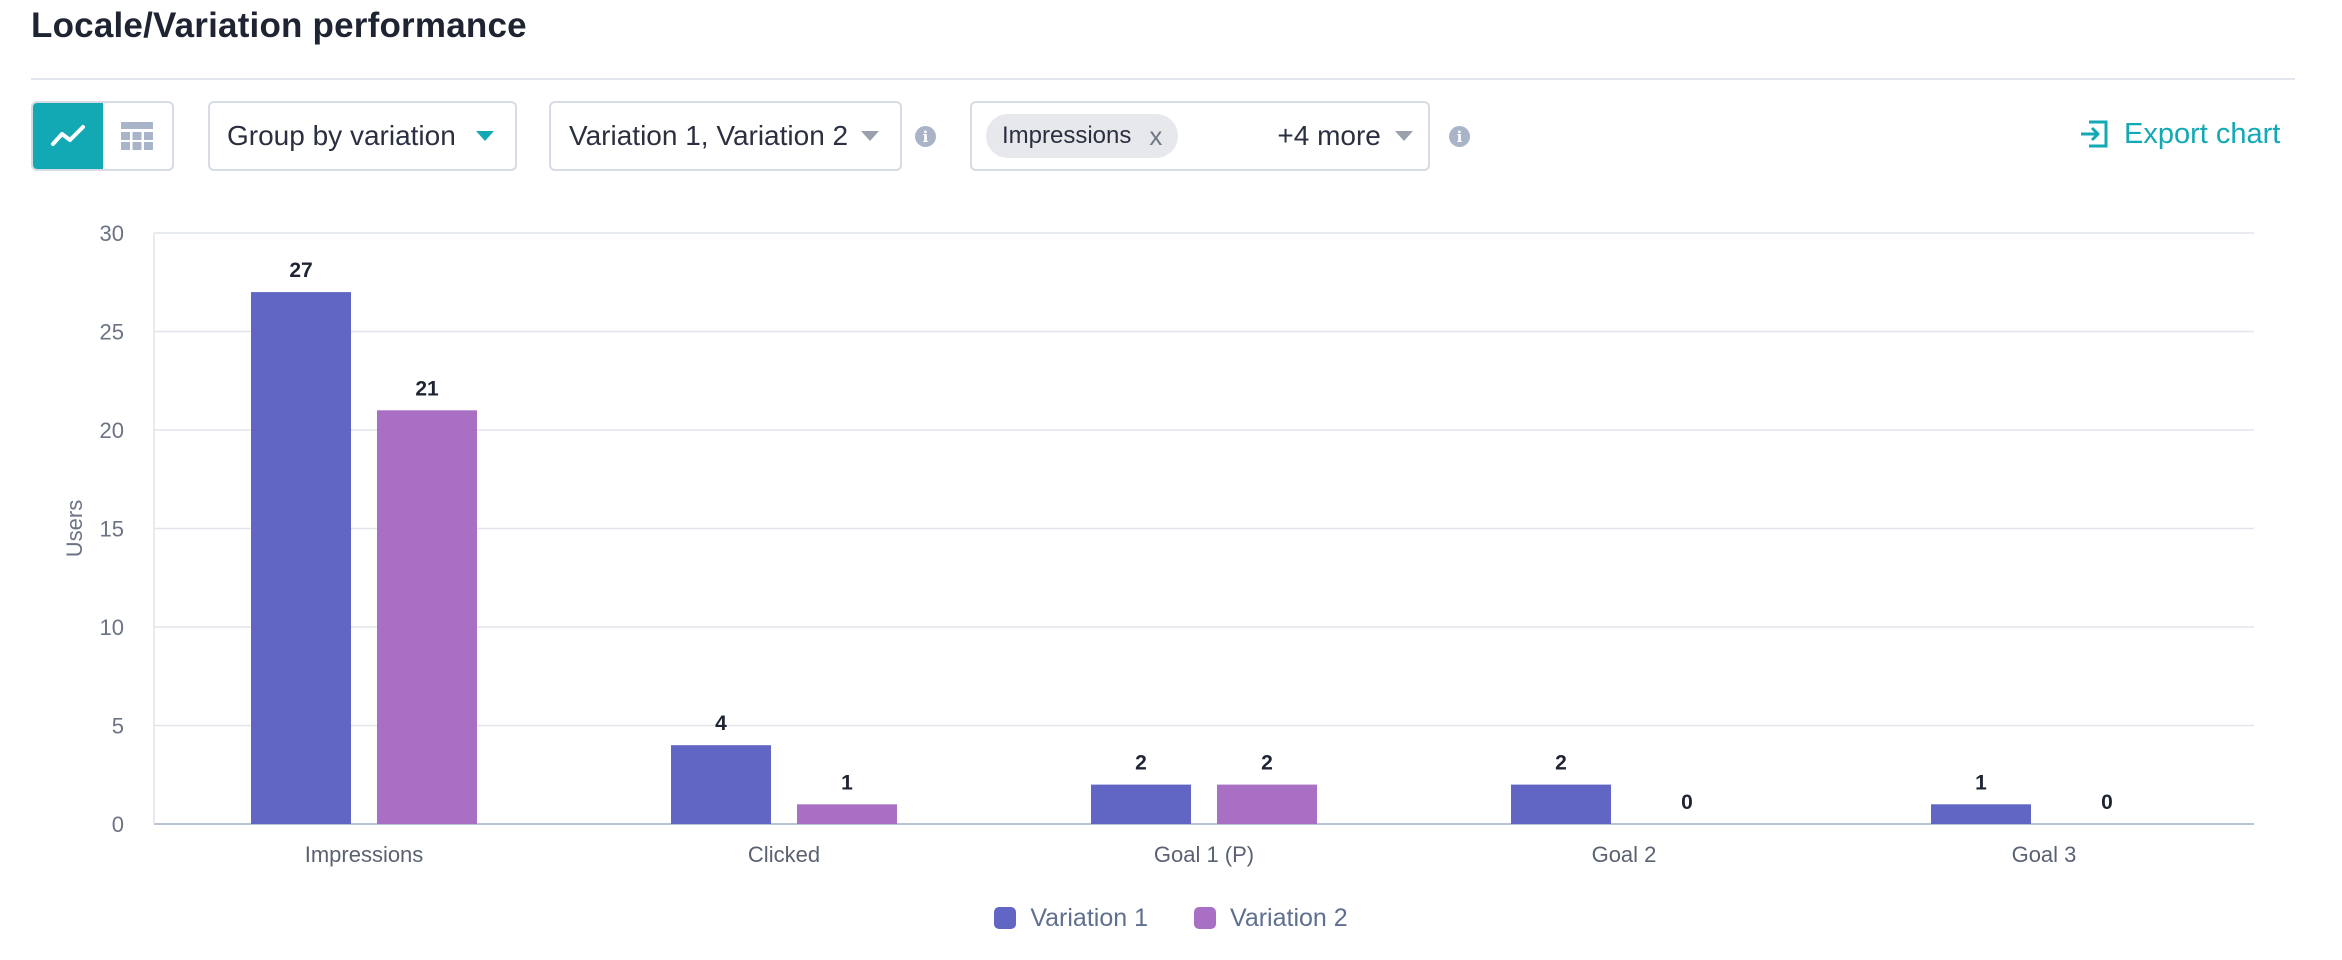 Image resolution: width=2342 pixels, height=960 pixels. I want to click on x-tick-label: Impressions, so click(364, 854).